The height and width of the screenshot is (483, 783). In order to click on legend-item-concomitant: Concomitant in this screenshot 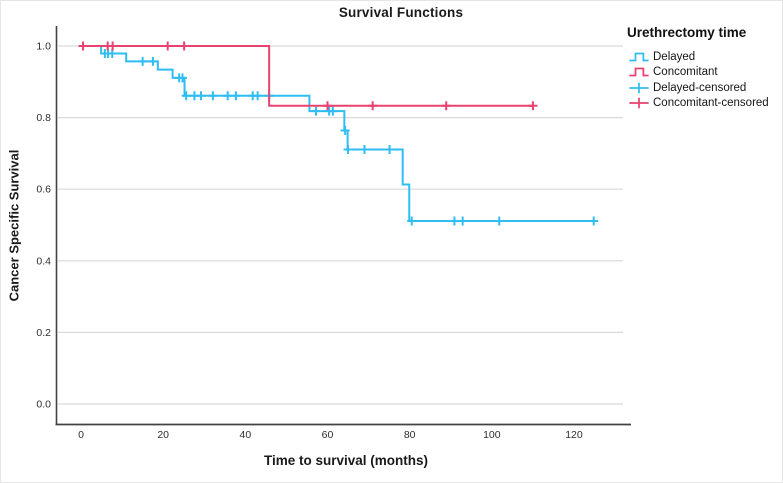, I will do `click(704, 73)`.